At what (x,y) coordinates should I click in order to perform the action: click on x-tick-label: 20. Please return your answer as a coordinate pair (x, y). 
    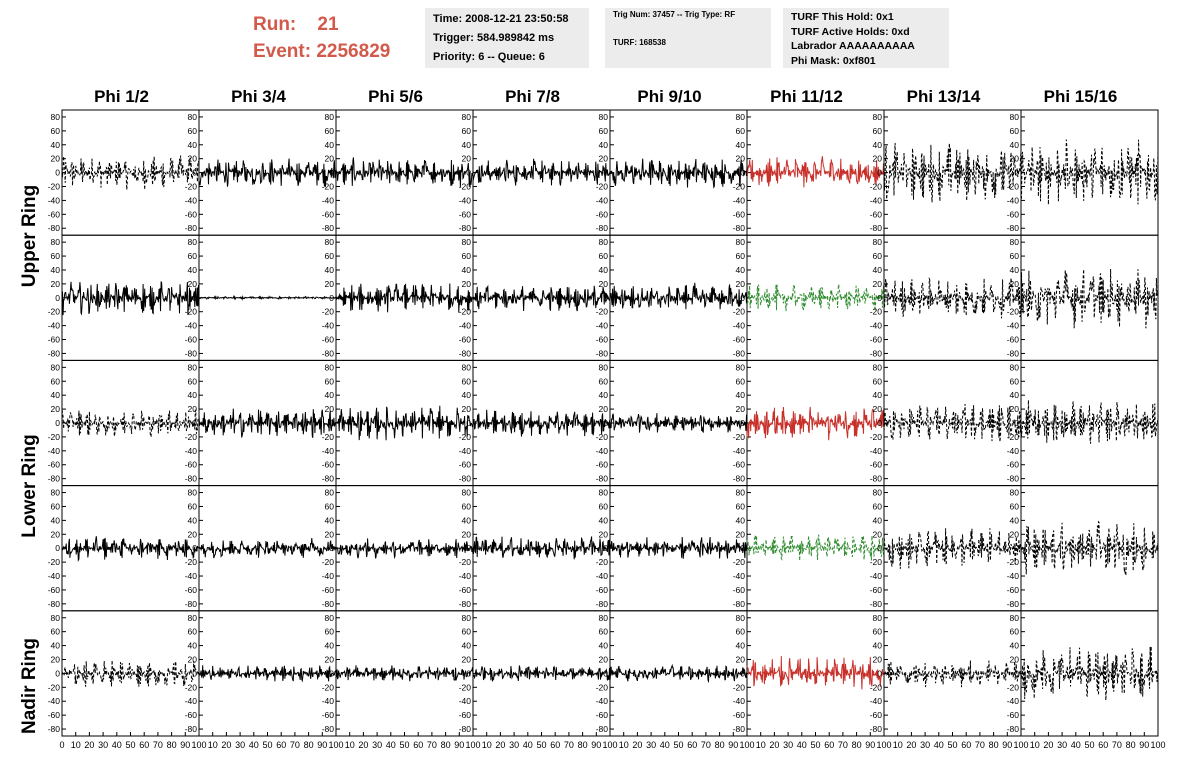
    Looking at the image, I should click on (226, 745).